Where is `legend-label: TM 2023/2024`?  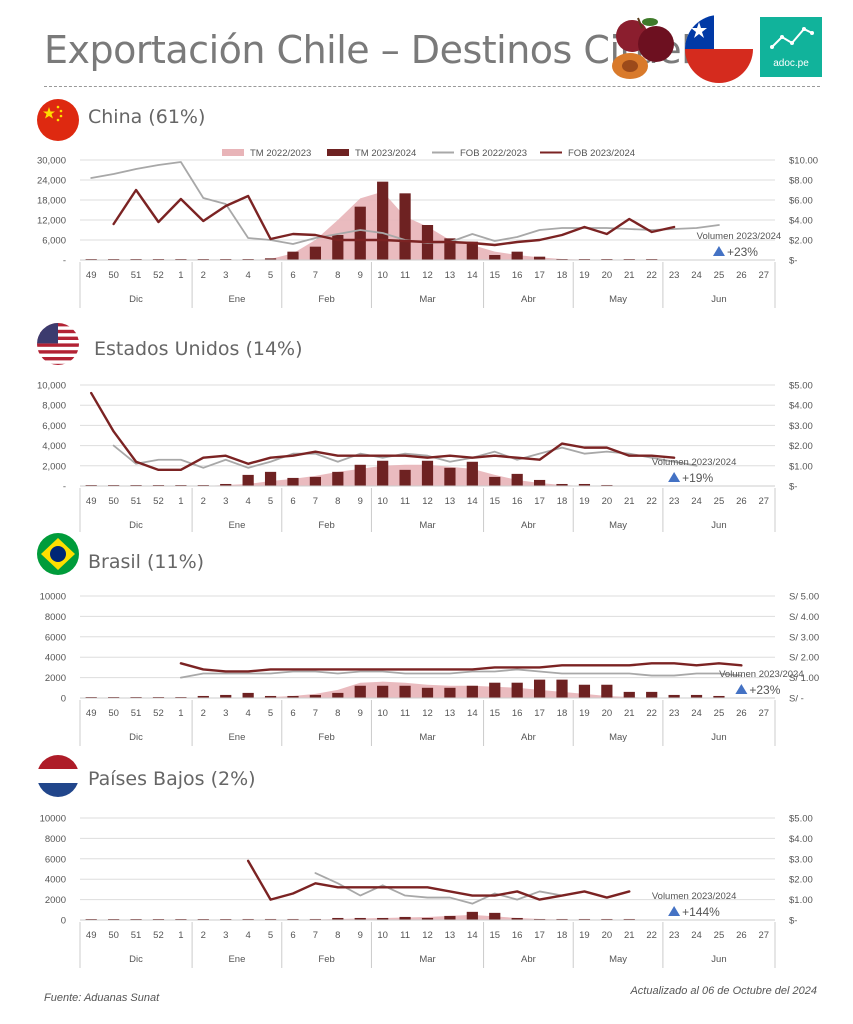 legend-label: TM 2023/2024 is located at coordinates (385, 153).